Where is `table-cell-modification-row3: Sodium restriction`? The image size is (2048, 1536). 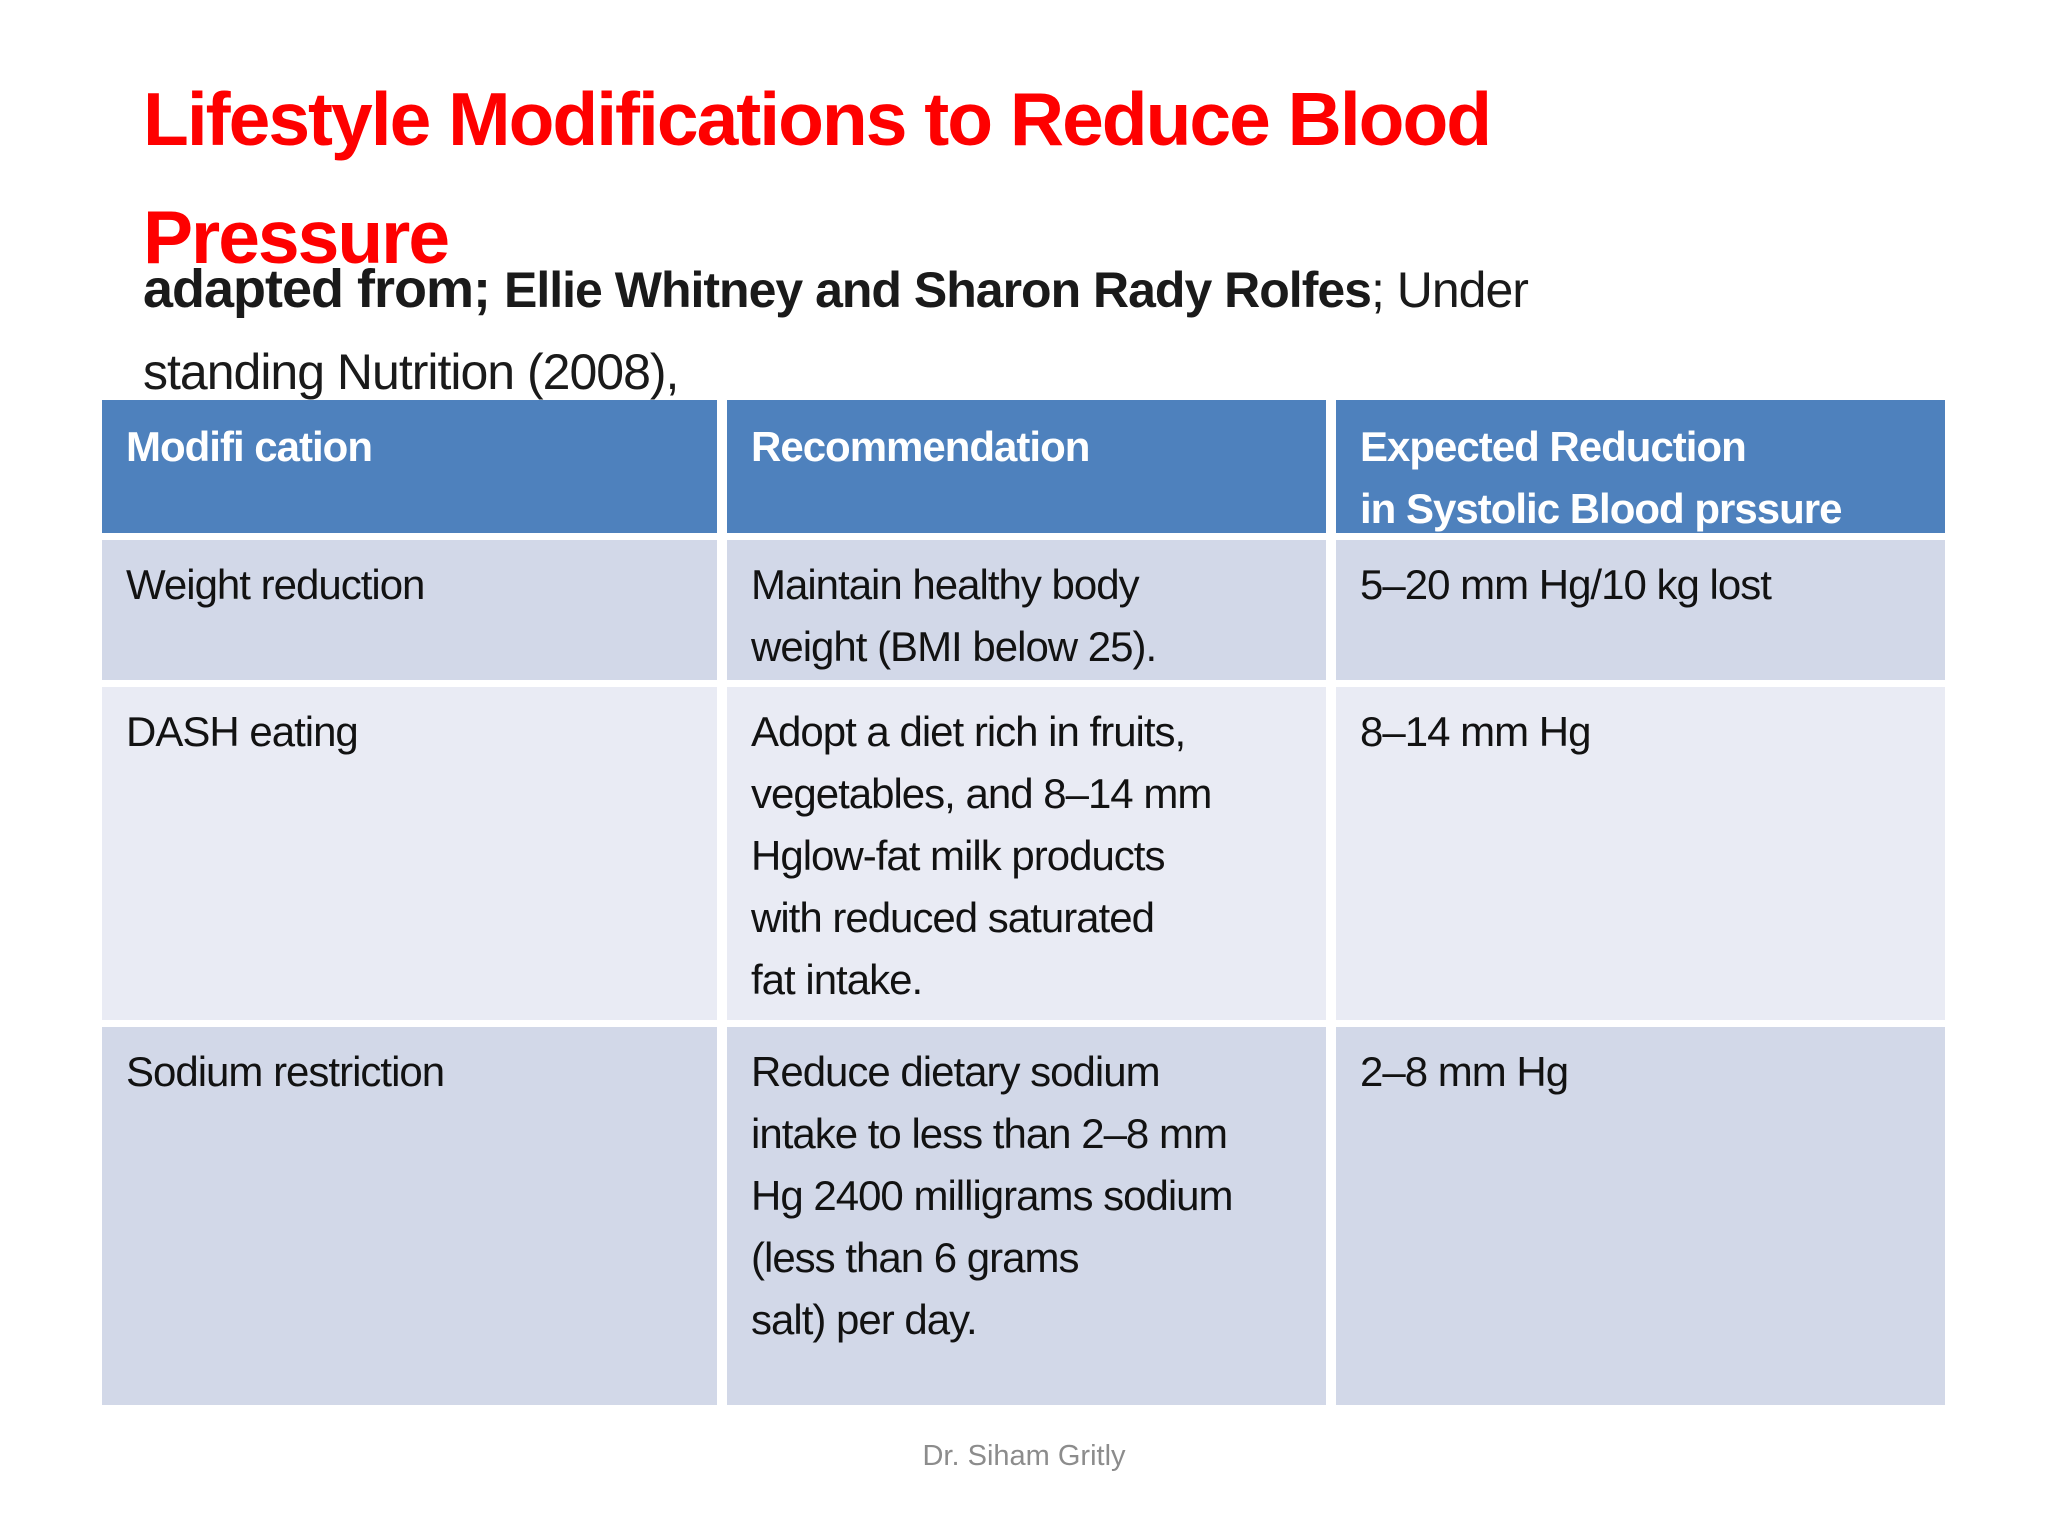 table-cell-modification-row3: Sodium restriction is located at coordinates (409, 1216).